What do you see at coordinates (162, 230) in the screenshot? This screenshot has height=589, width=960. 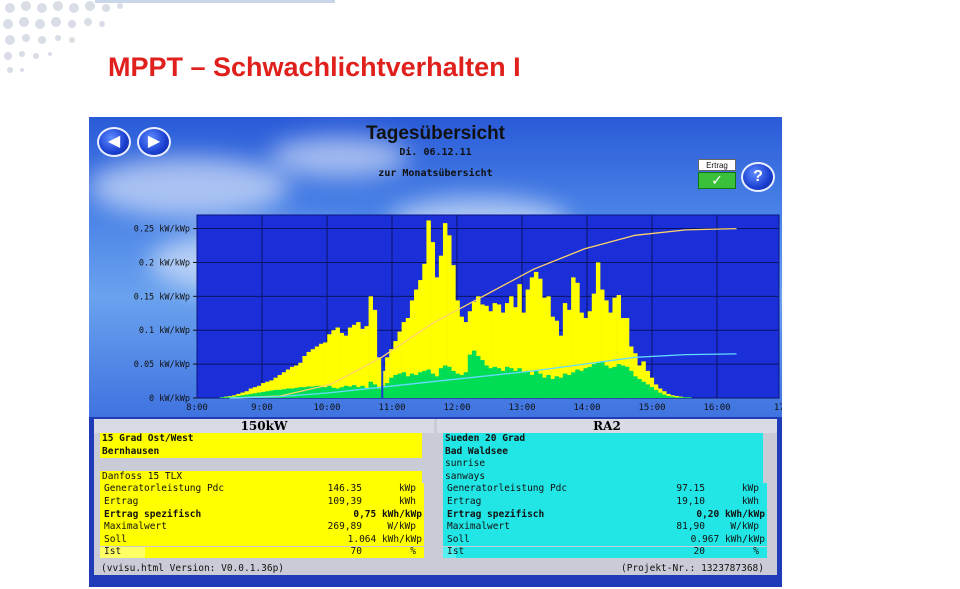 I see `y-tick-label: 0.25 kW/kWp` at bounding box center [162, 230].